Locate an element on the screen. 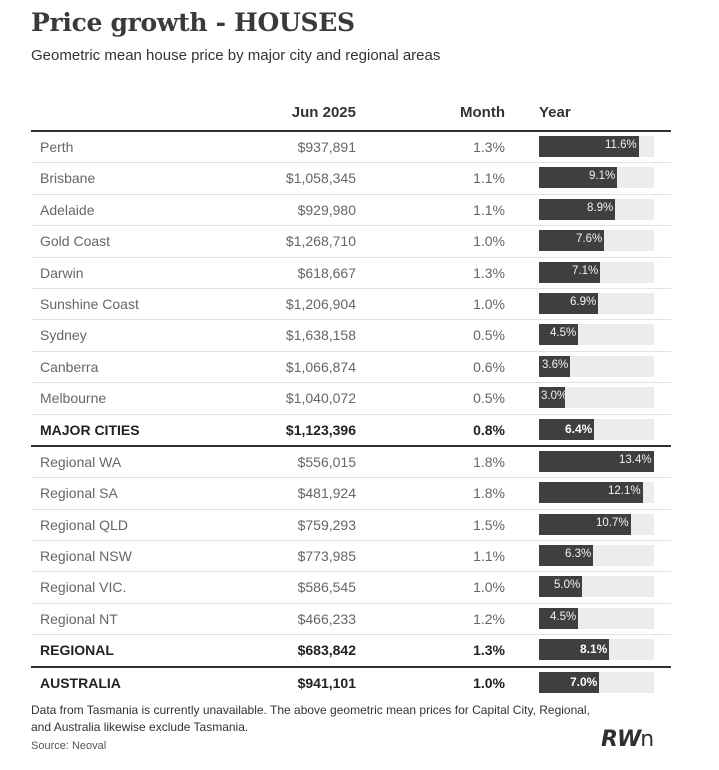 The width and height of the screenshot is (719, 770). year-bar-track: 7.6% is located at coordinates (596, 241).